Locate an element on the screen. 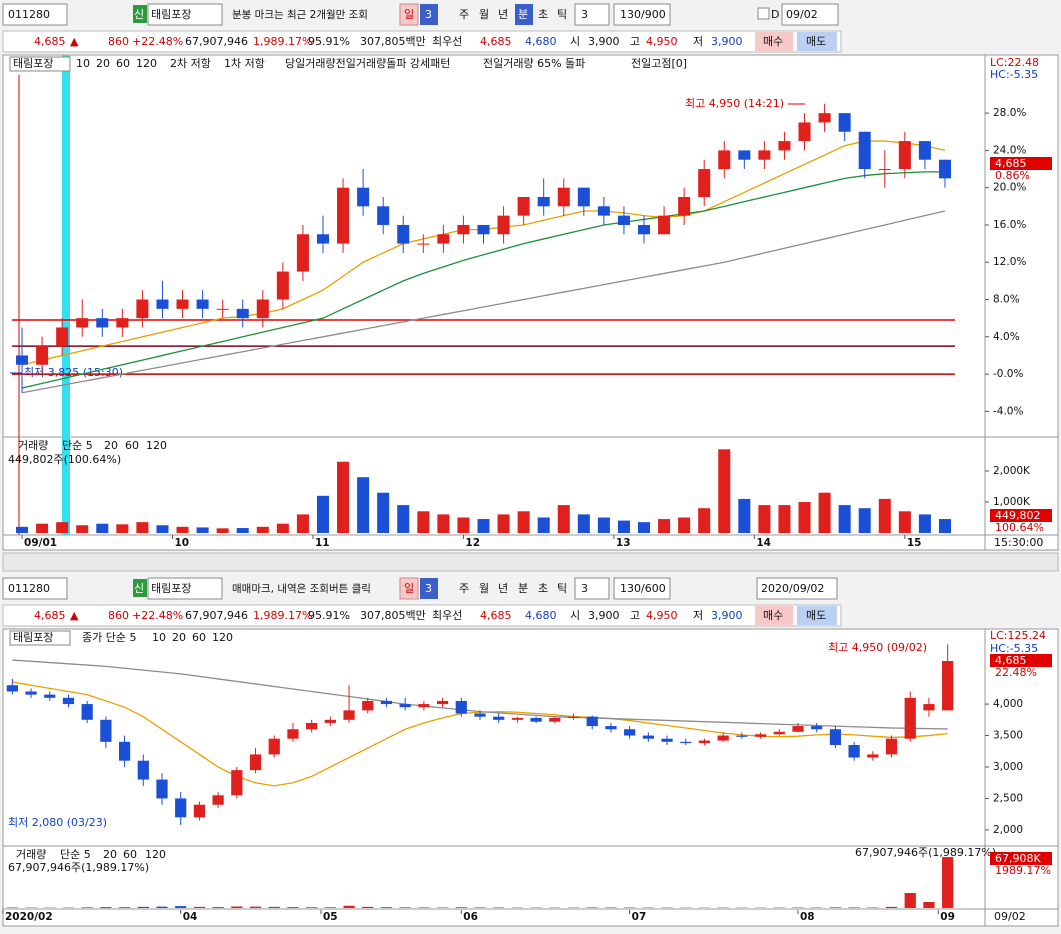  arrow: ▲ is located at coordinates (74, 615).